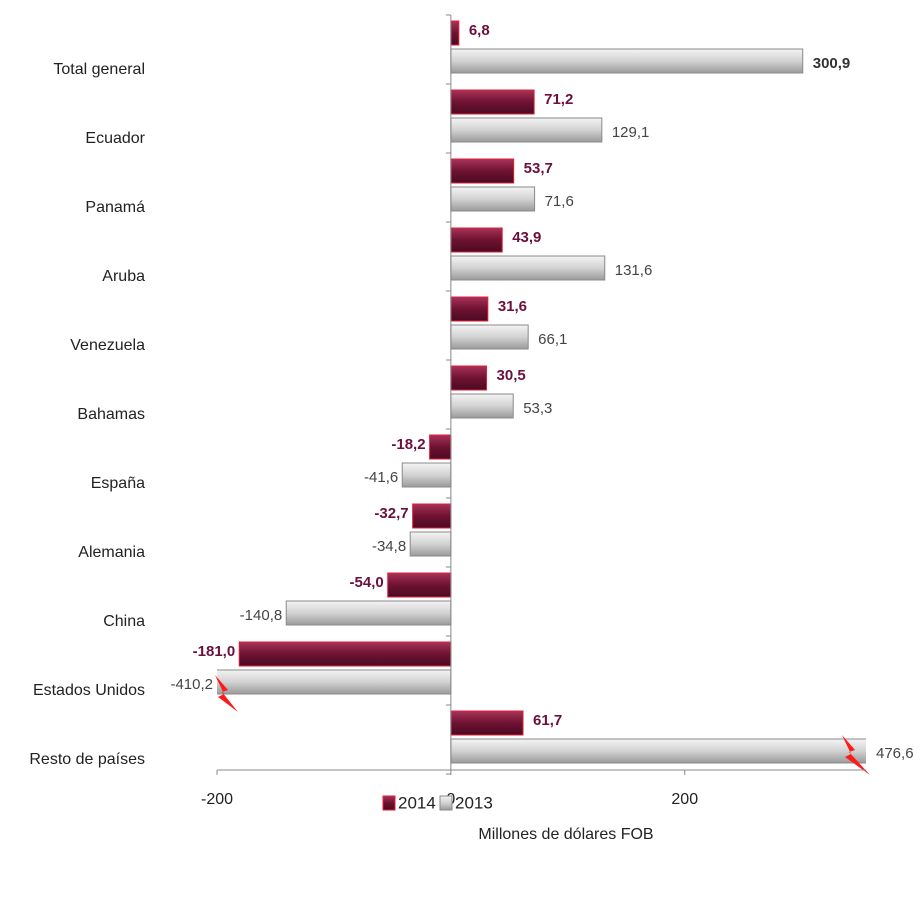 This screenshot has width=920, height=898. I want to click on data-label: 53,3, so click(537, 408).